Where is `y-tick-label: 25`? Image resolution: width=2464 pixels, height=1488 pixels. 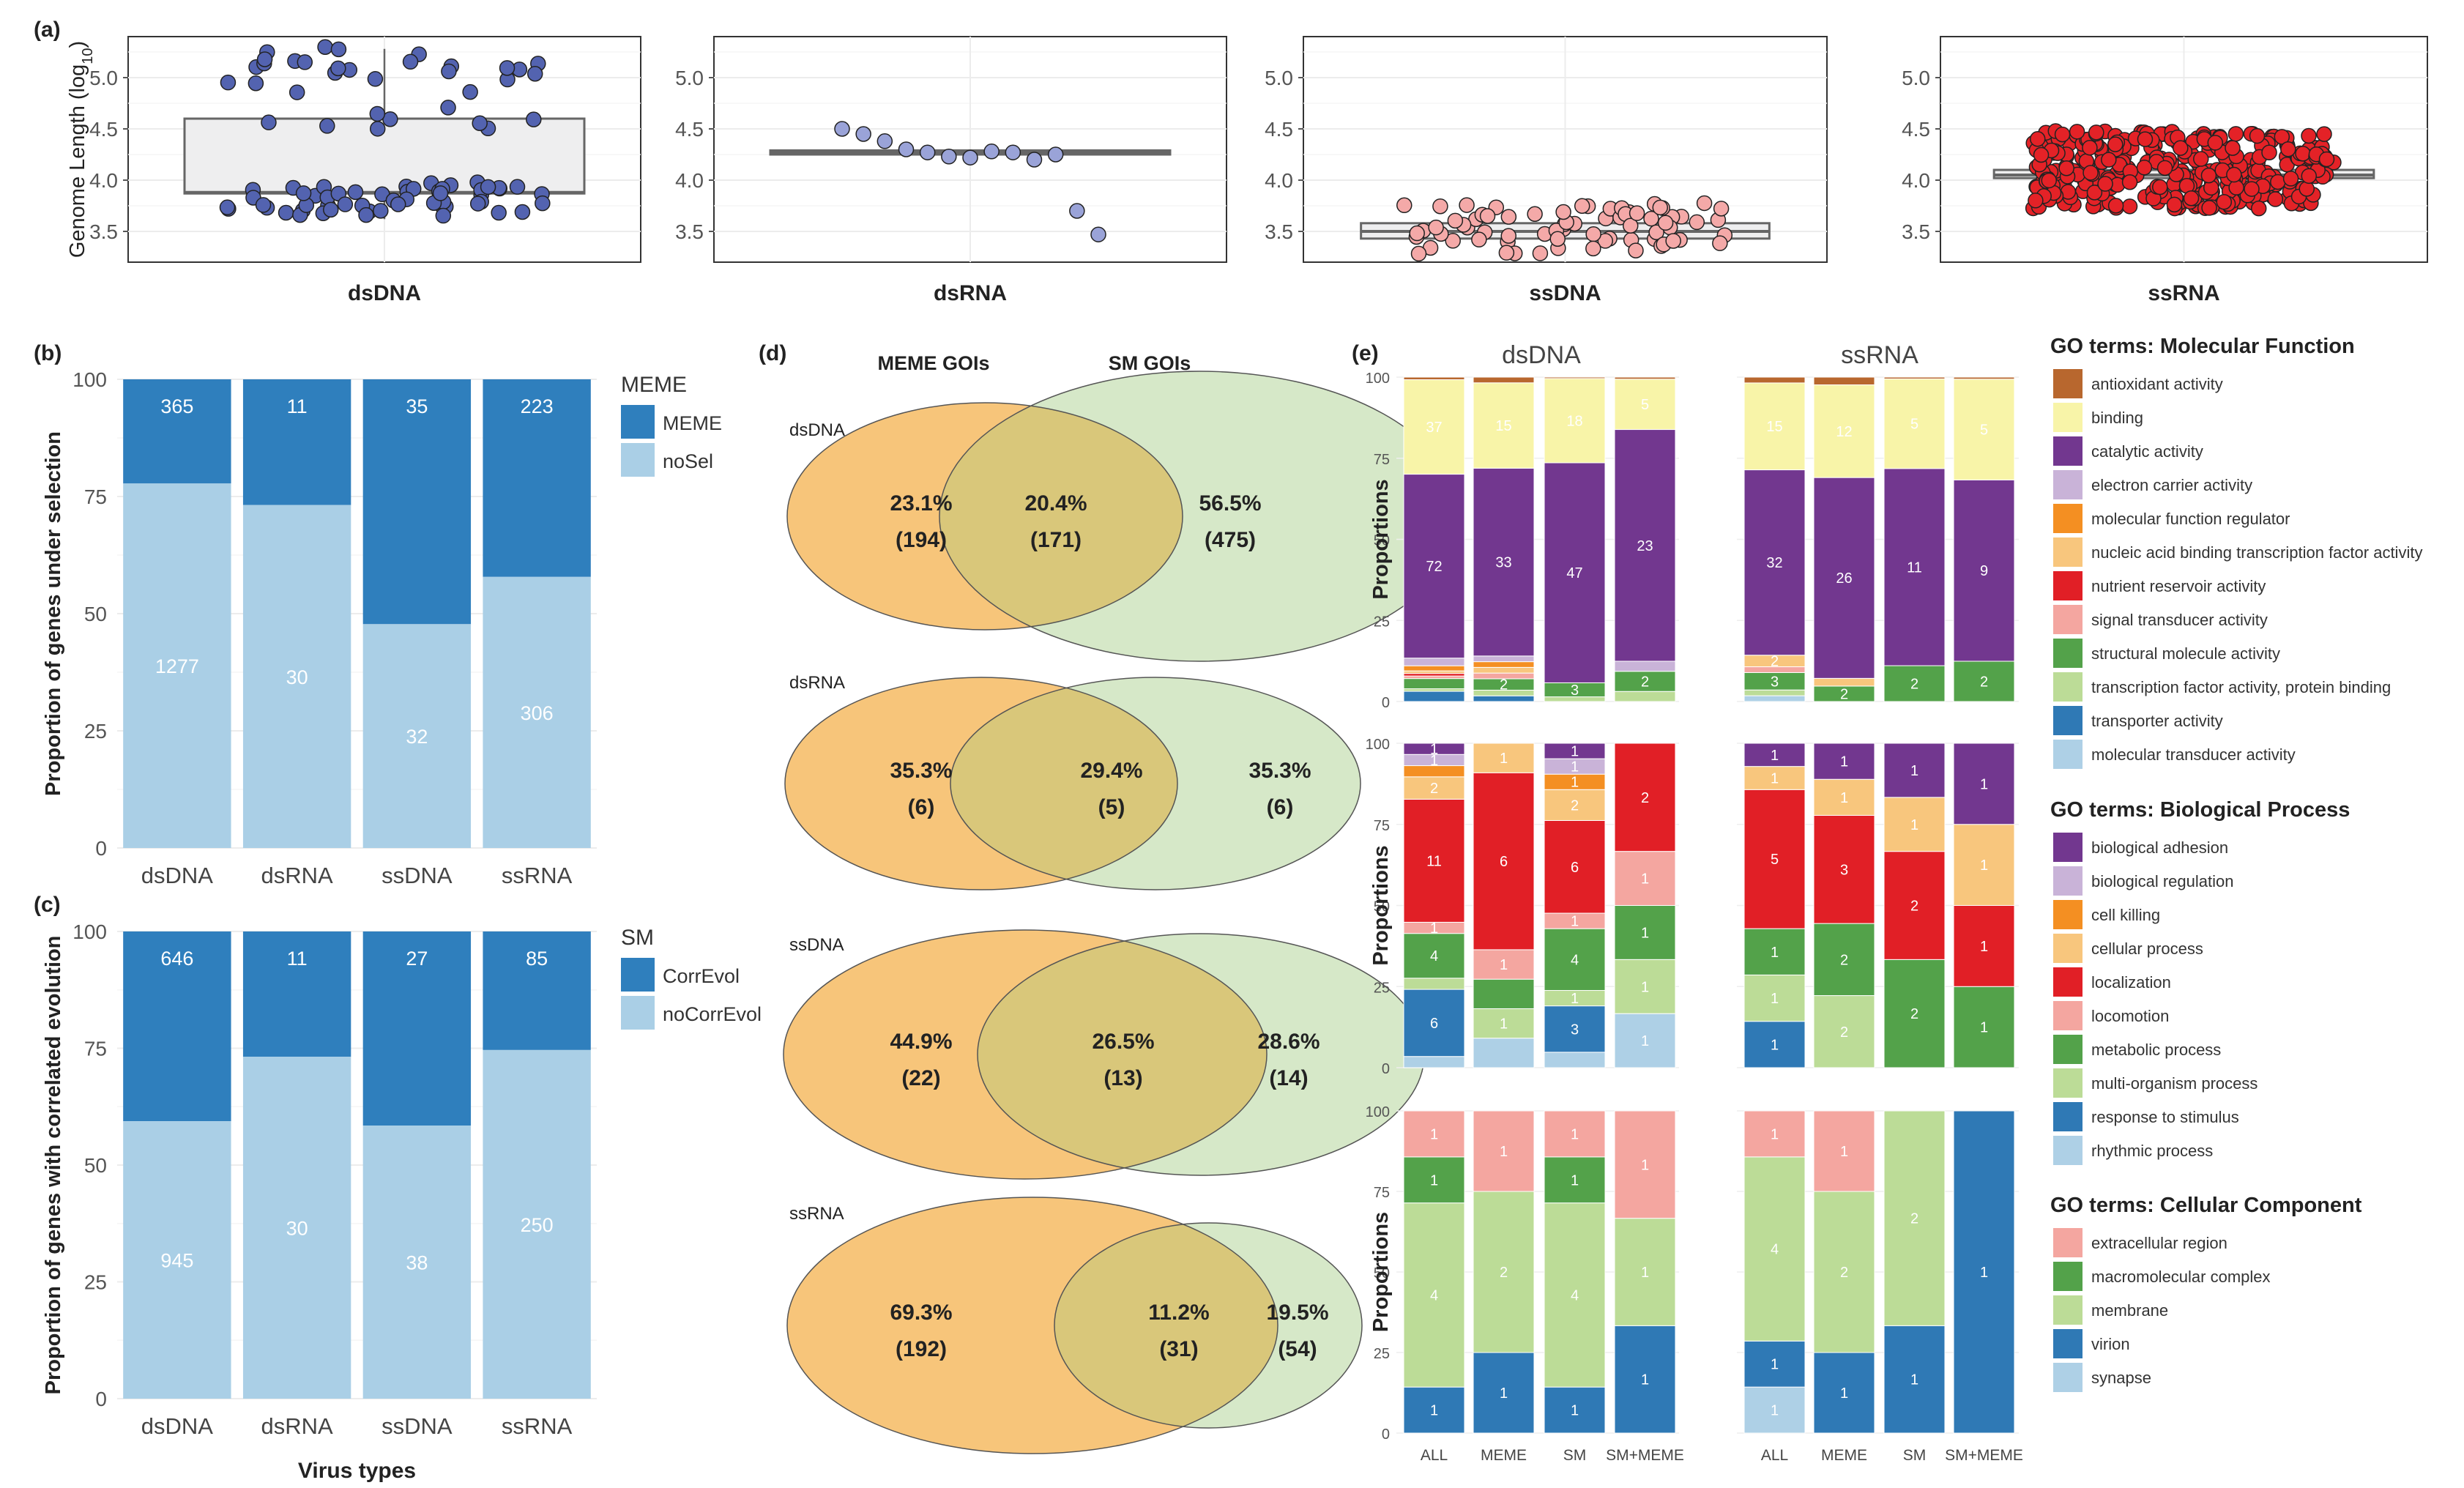 y-tick-label: 25 is located at coordinates (1382, 1354).